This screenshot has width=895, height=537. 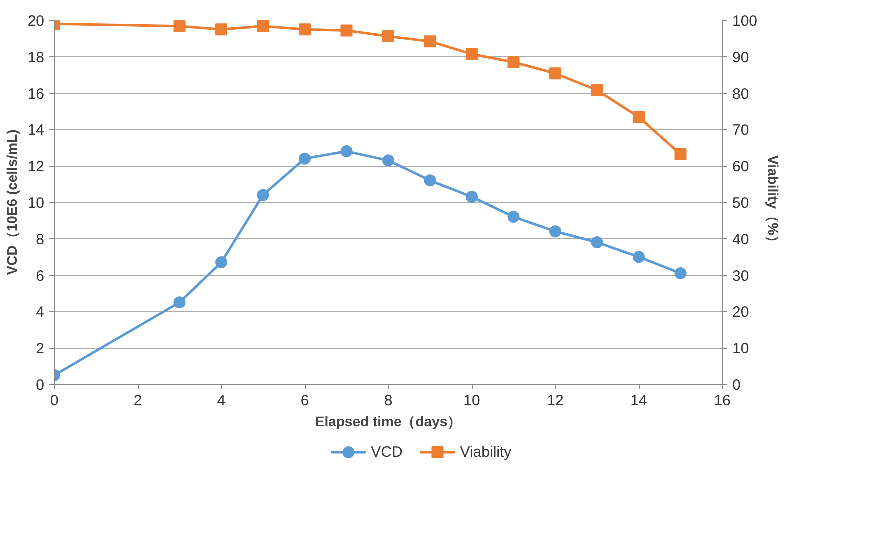 What do you see at coordinates (741, 313) in the screenshot?
I see `y2-tick-label: 20` at bounding box center [741, 313].